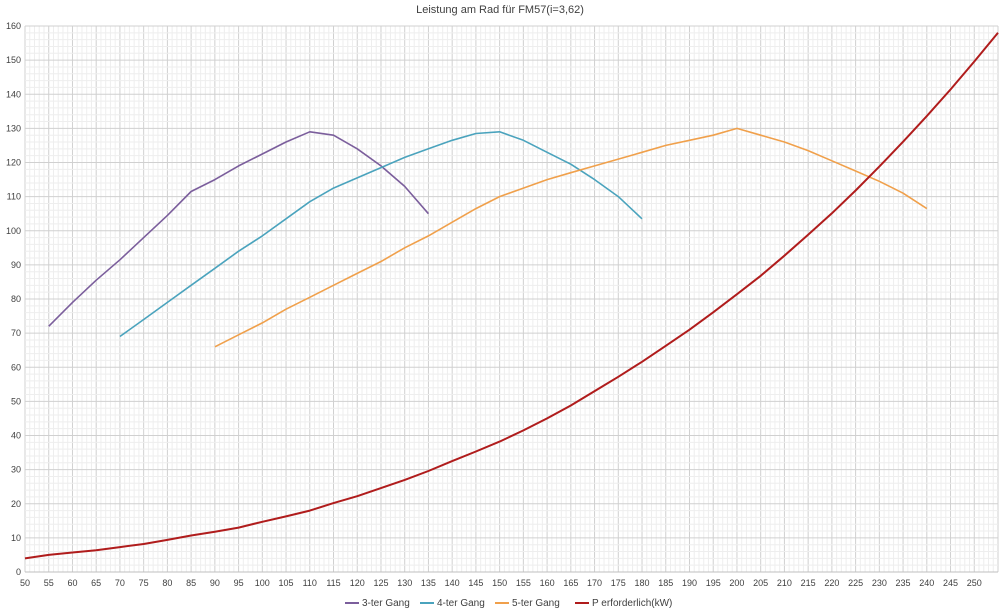  What do you see at coordinates (16, 367) in the screenshot?
I see `y-tick-label: 60` at bounding box center [16, 367].